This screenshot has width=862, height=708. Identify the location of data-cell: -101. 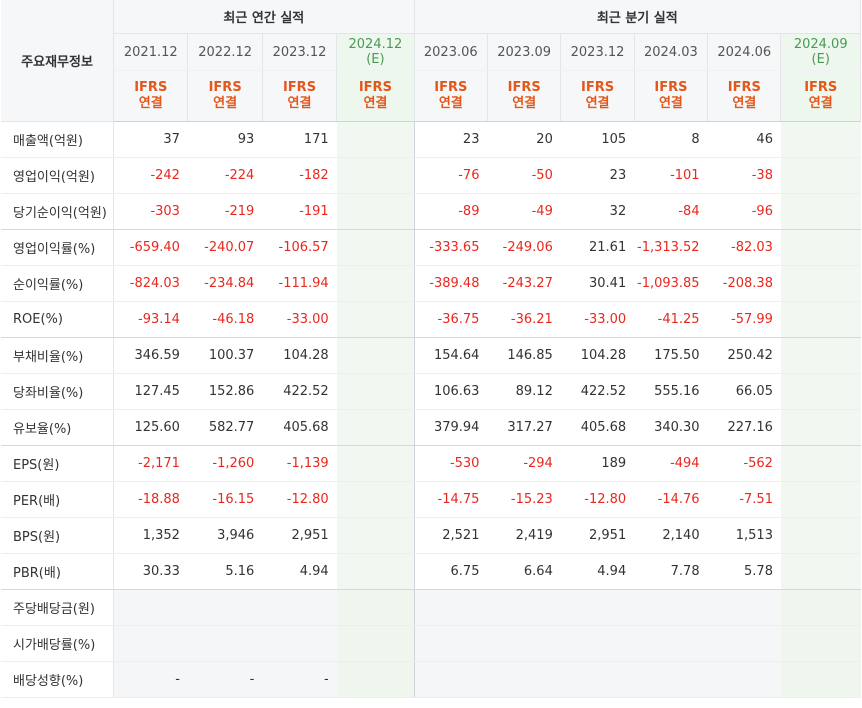
(671, 175).